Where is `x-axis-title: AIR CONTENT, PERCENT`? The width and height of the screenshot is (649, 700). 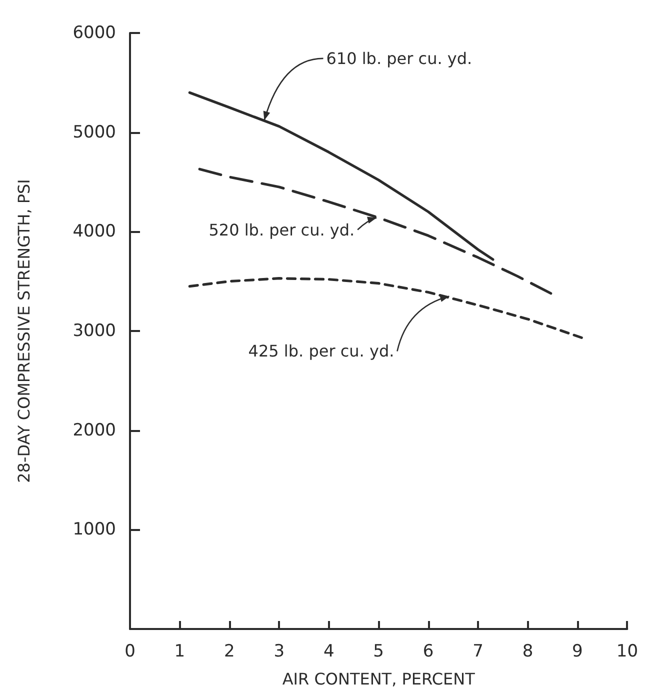
x-axis-title: AIR CONTENT, PERCENT is located at coordinates (379, 679).